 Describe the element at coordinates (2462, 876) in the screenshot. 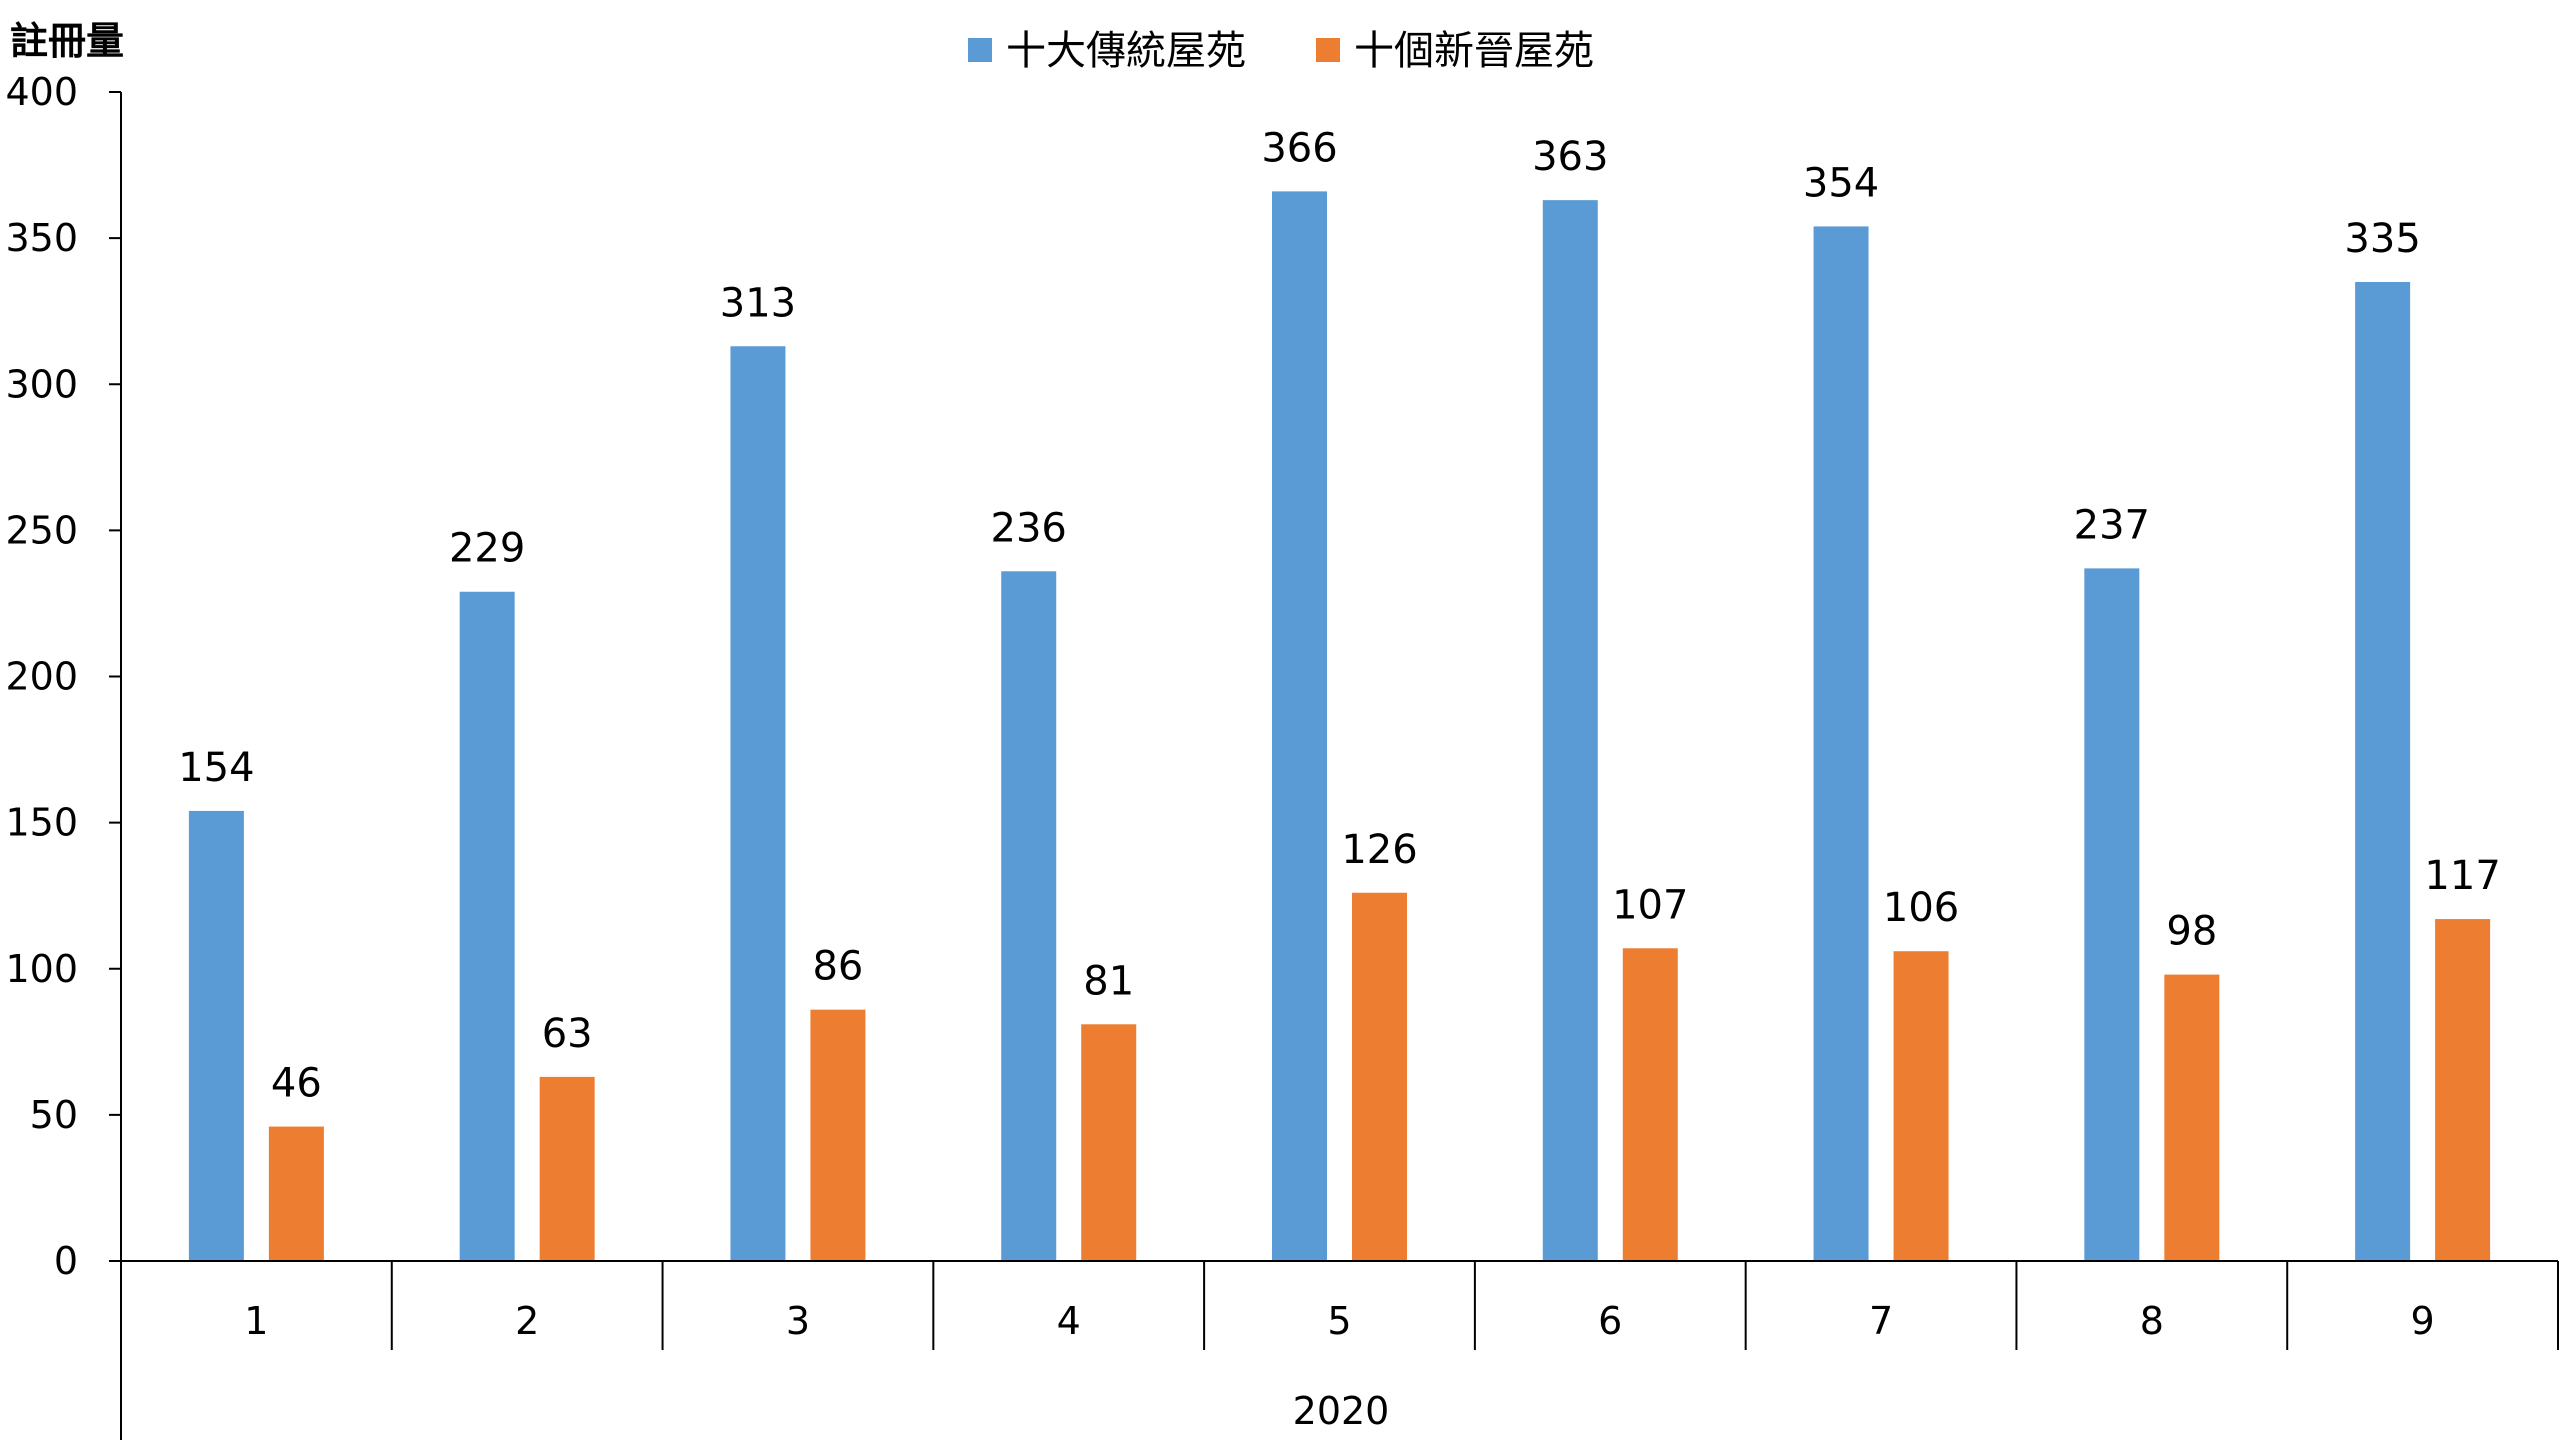

I see `data-label: 117` at that location.